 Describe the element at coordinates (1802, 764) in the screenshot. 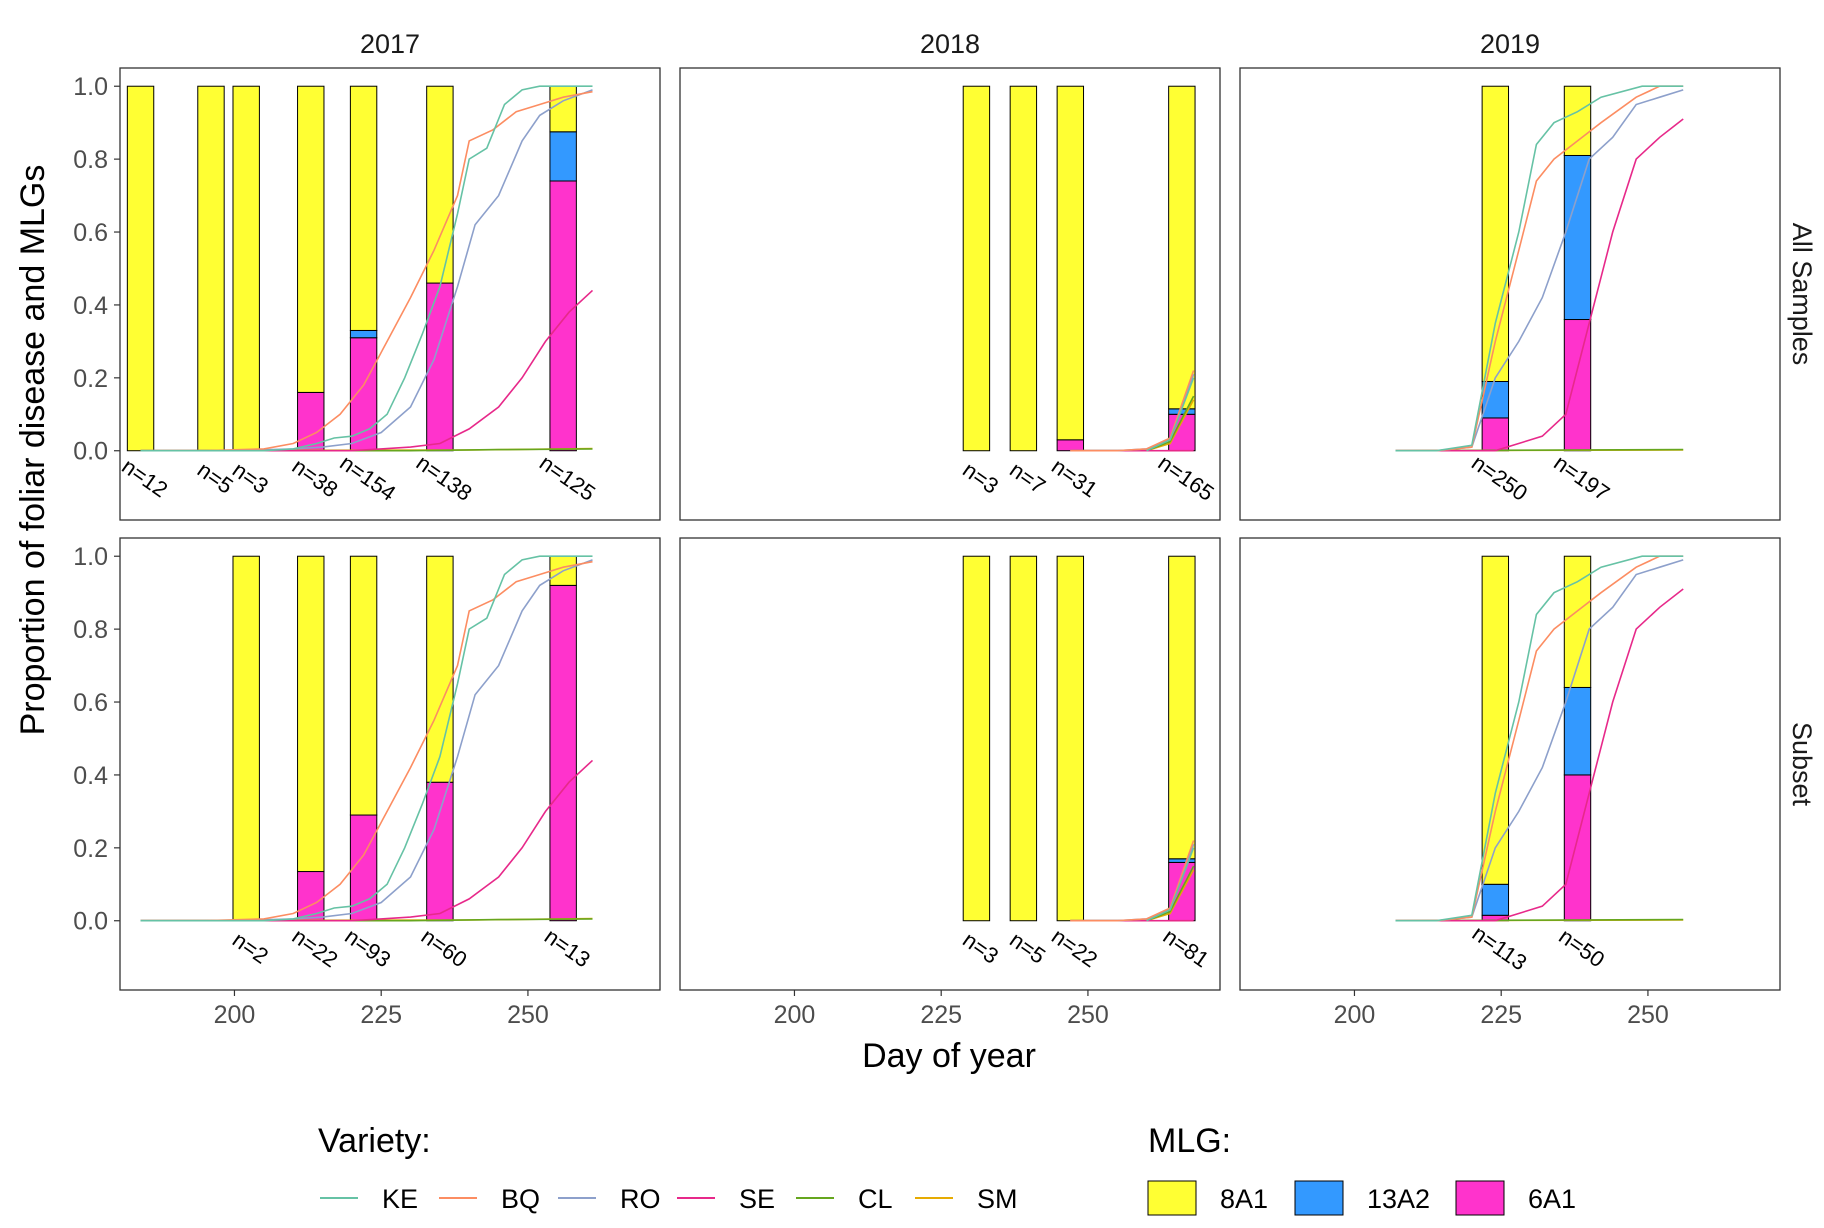

I see `facet-strip-row: Subset` at that location.